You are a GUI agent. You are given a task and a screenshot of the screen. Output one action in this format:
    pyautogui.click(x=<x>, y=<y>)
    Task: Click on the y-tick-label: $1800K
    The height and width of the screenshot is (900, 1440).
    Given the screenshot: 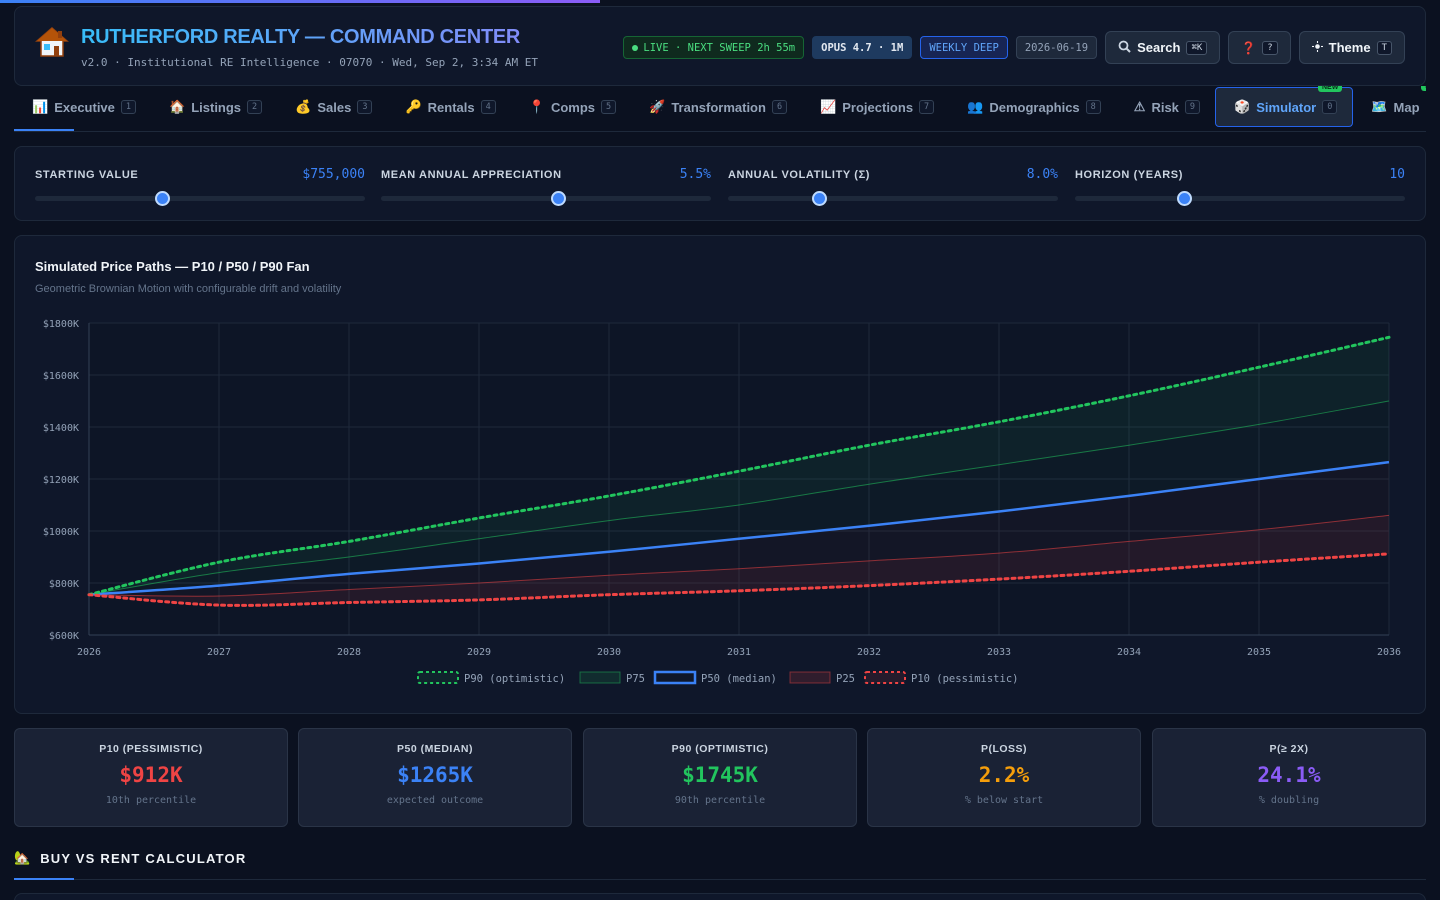 What is the action you would take?
    pyautogui.click(x=61, y=324)
    